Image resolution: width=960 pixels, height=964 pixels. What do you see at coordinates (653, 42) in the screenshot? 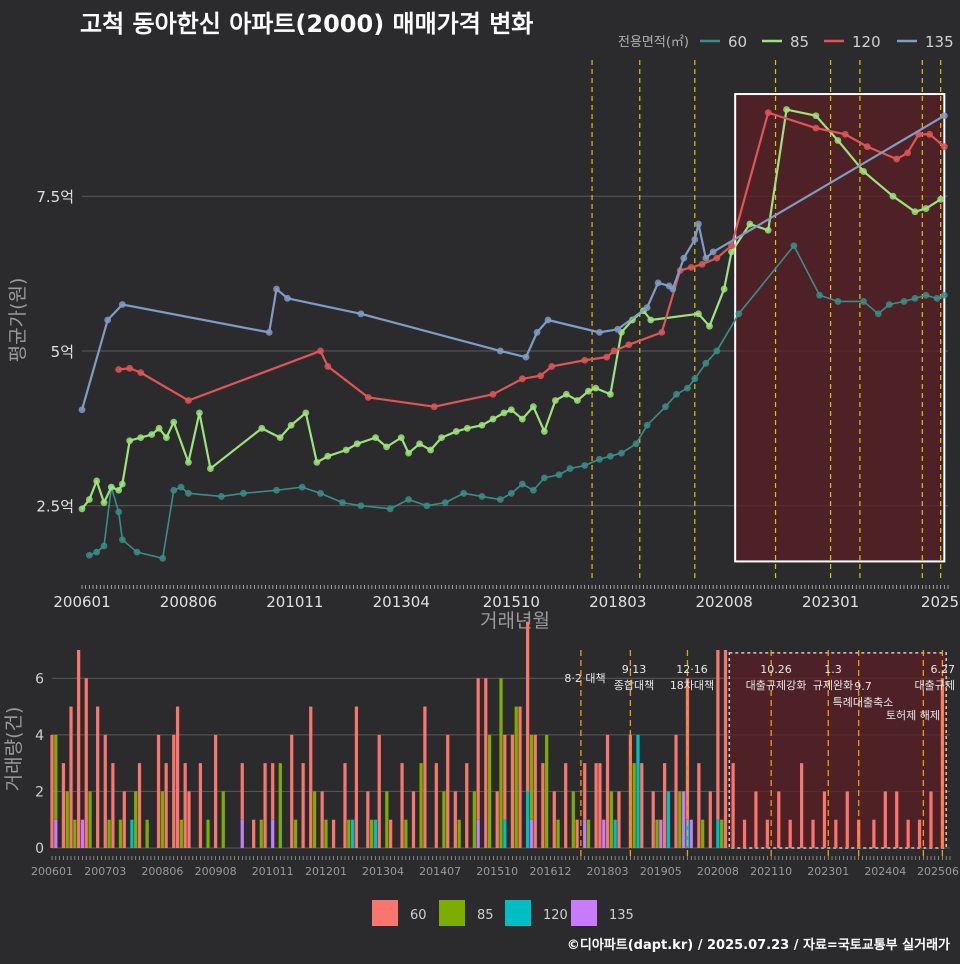
I see `legend-title: 전용면적(㎡)` at bounding box center [653, 42].